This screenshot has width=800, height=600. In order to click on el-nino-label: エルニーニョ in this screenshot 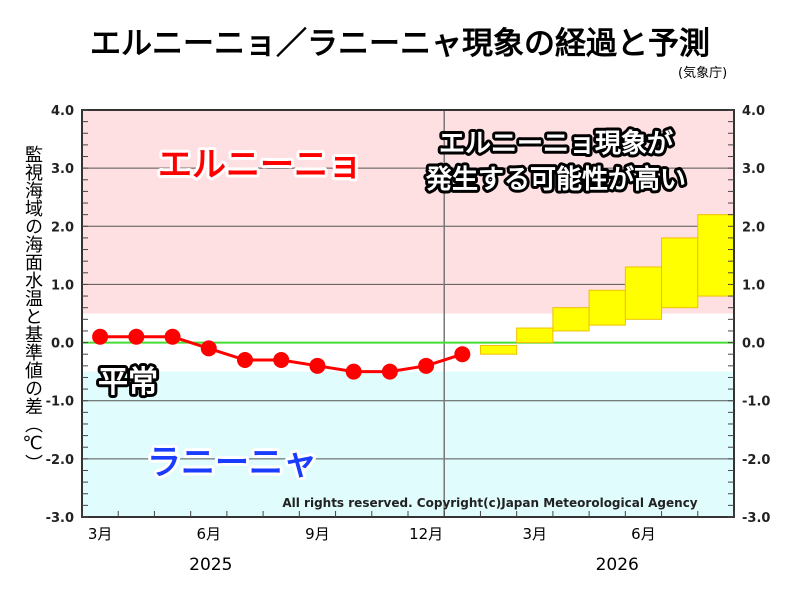, I will do `click(260, 165)`.